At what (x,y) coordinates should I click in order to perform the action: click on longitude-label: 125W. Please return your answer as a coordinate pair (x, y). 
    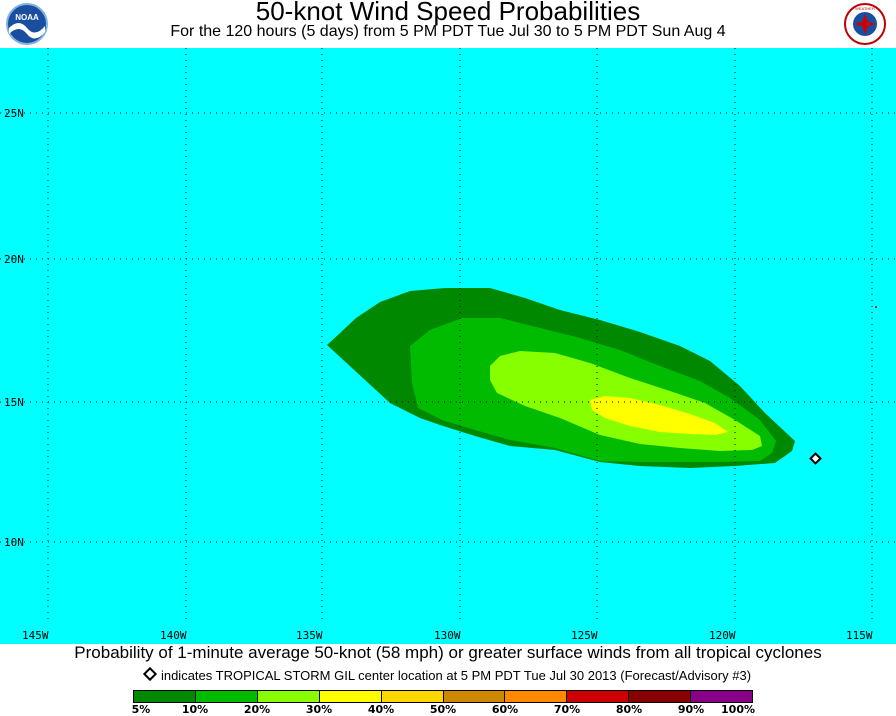
    Looking at the image, I should click on (584, 635).